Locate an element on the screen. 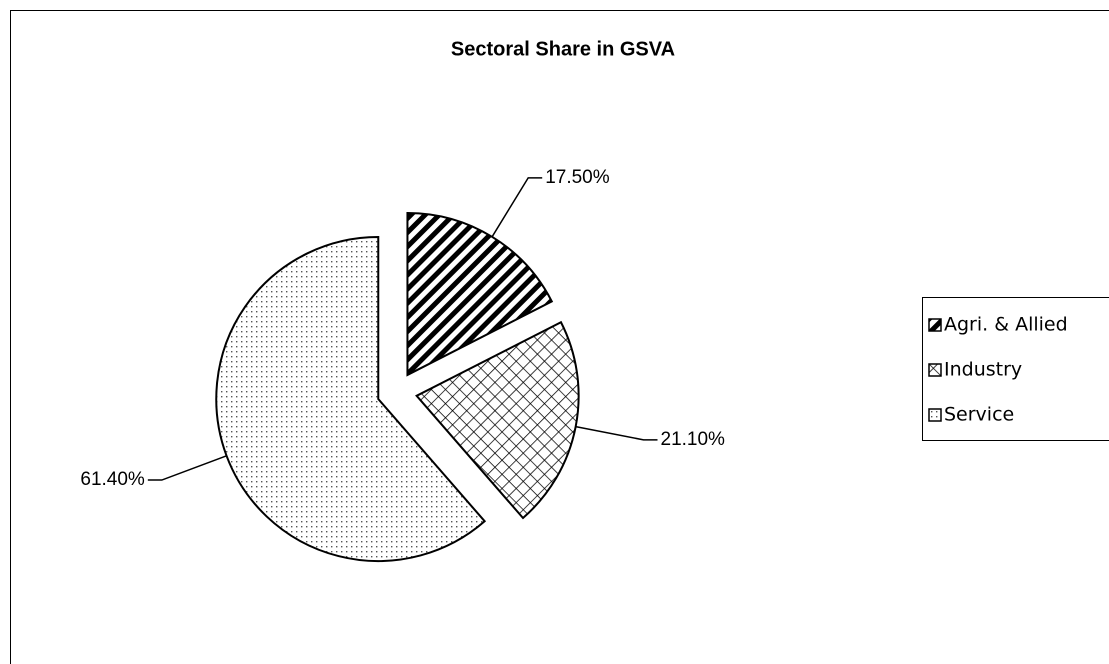  data-label: 17.50% is located at coordinates (577, 177).